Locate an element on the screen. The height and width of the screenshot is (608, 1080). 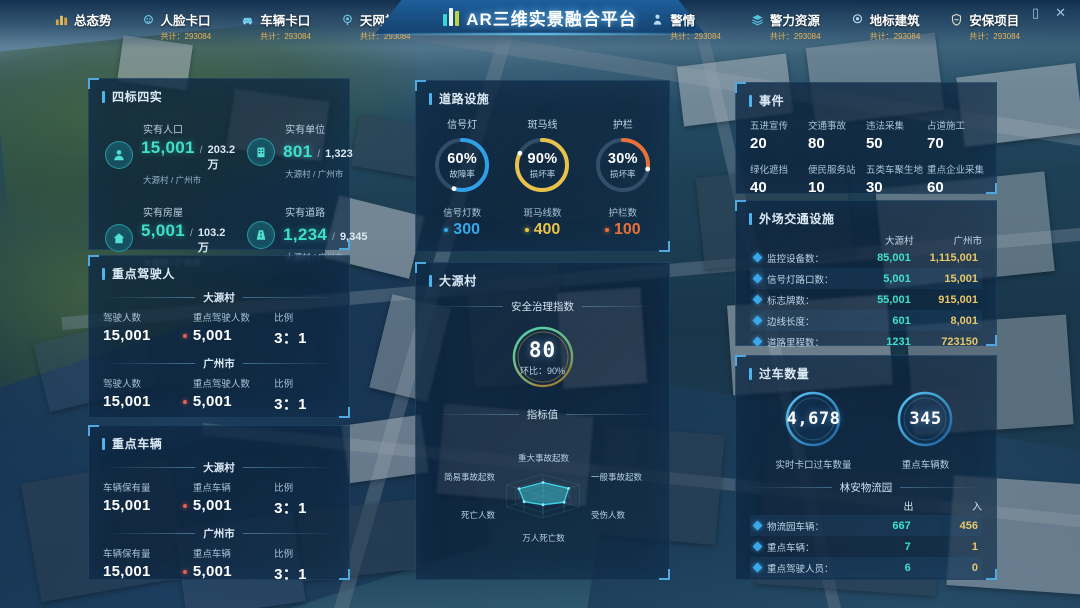
panel-header: 大源村 is located at coordinates (542, 276).